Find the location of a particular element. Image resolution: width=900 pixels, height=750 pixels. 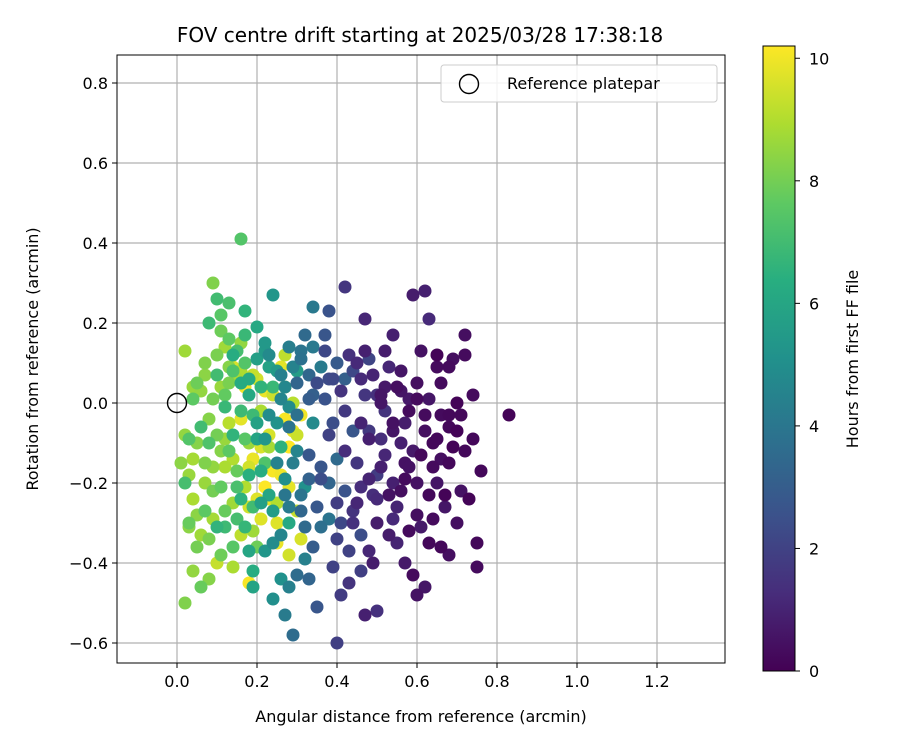

y-tick-label: −0.4 is located at coordinates (88, 563).